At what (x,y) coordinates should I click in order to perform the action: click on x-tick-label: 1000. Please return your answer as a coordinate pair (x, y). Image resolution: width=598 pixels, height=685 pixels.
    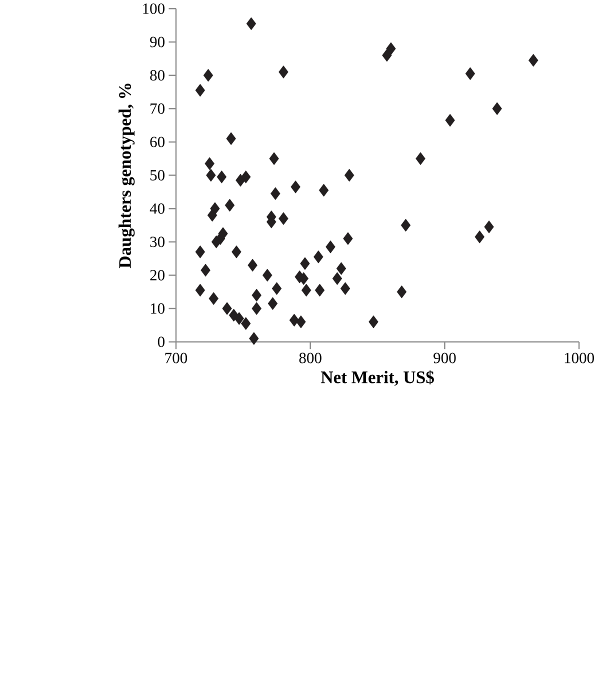
    Looking at the image, I should click on (579, 358).